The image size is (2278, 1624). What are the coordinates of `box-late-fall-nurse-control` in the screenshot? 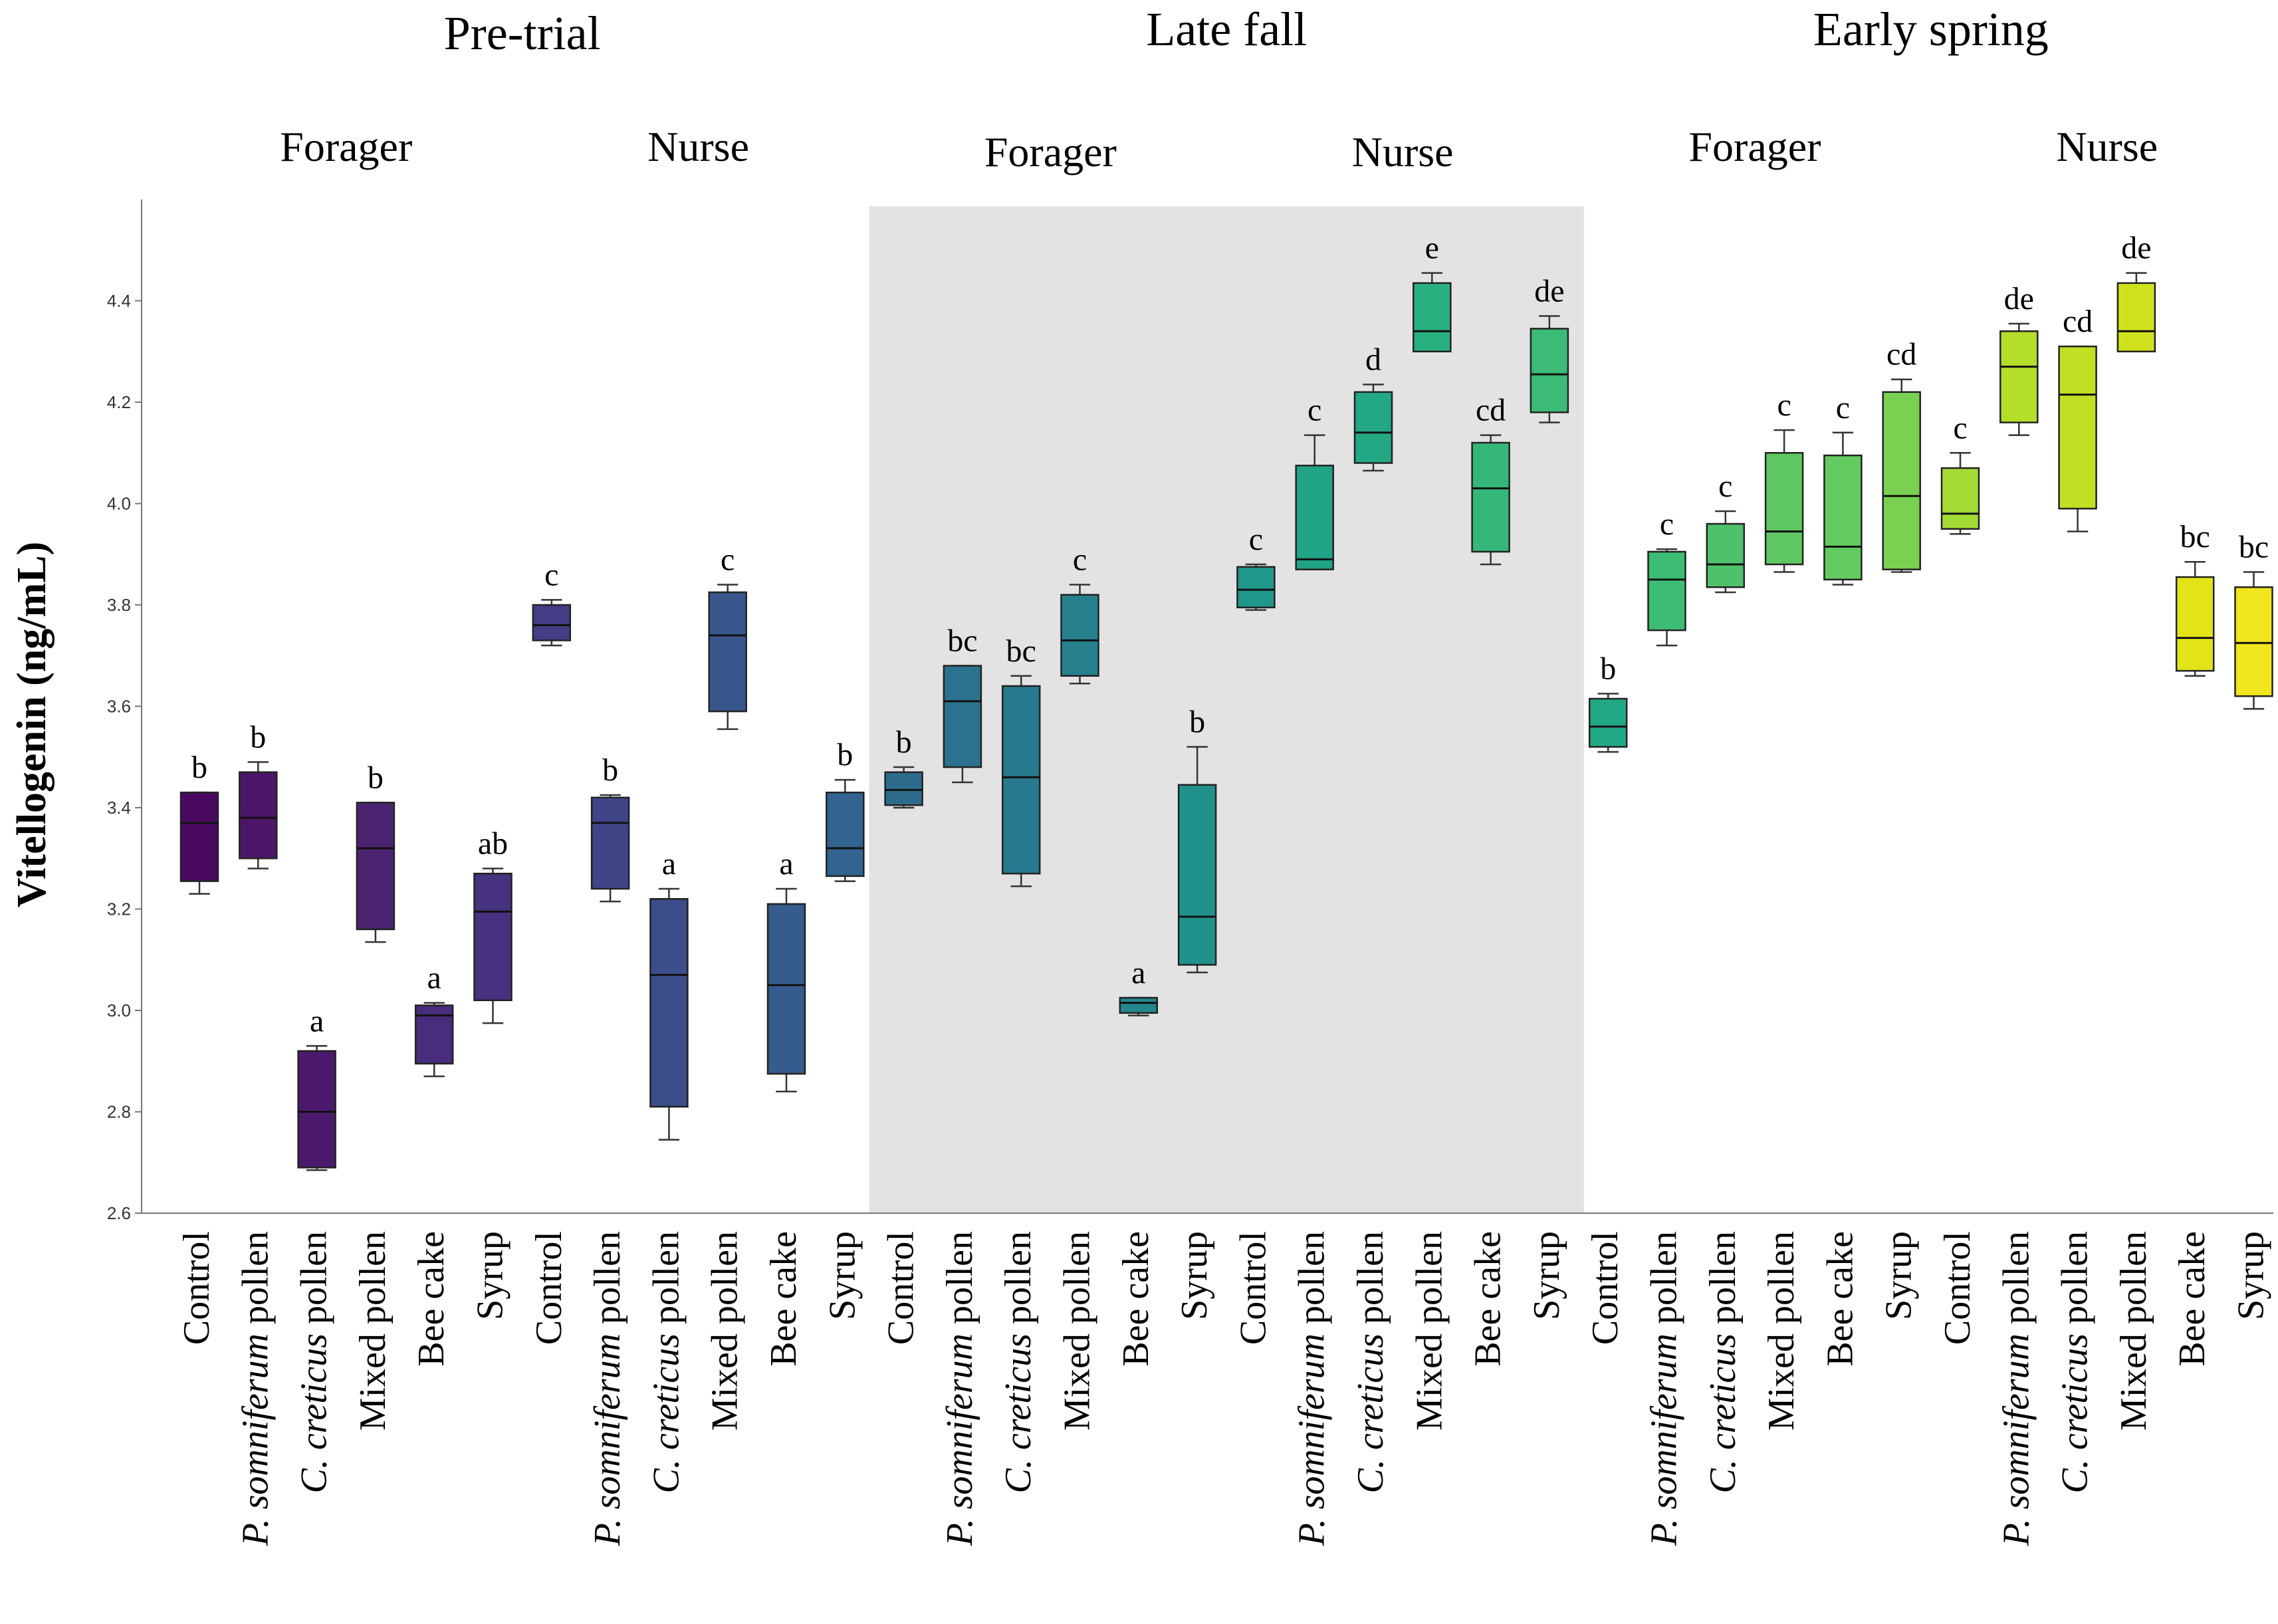 It's located at (1256, 587).